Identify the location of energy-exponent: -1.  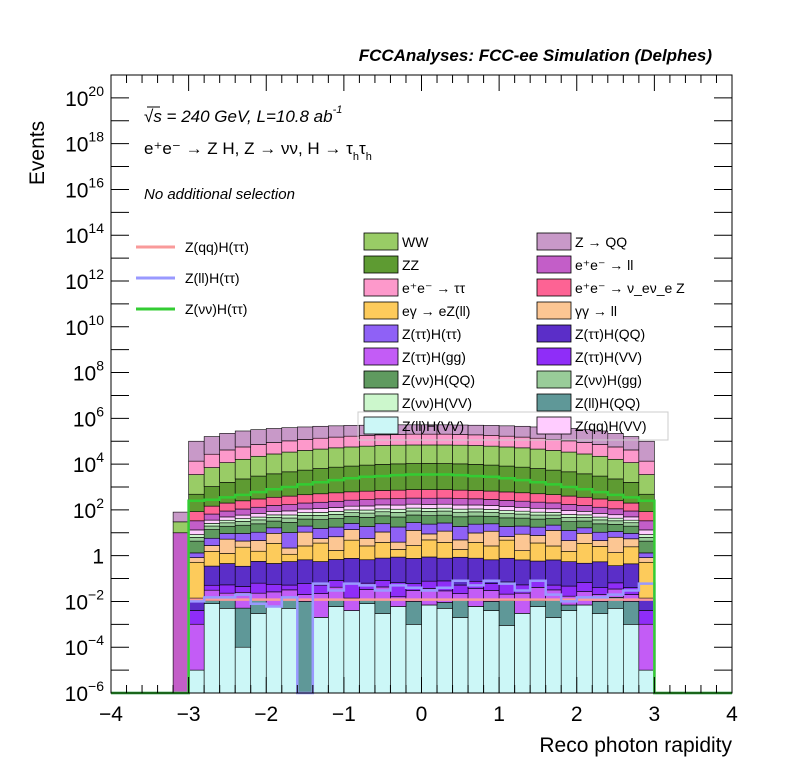
(338, 110).